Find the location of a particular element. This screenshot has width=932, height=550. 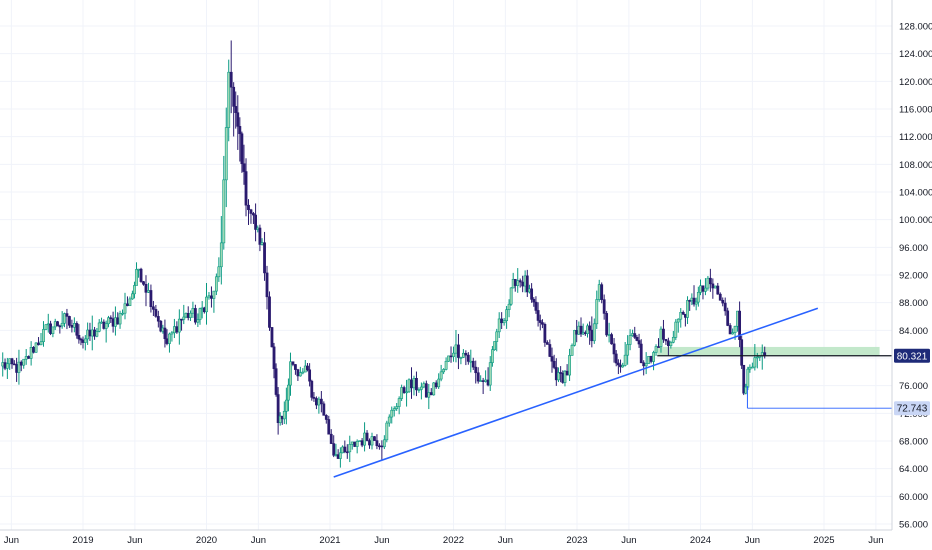

y-tick-label: 108.000 is located at coordinates (915, 165).